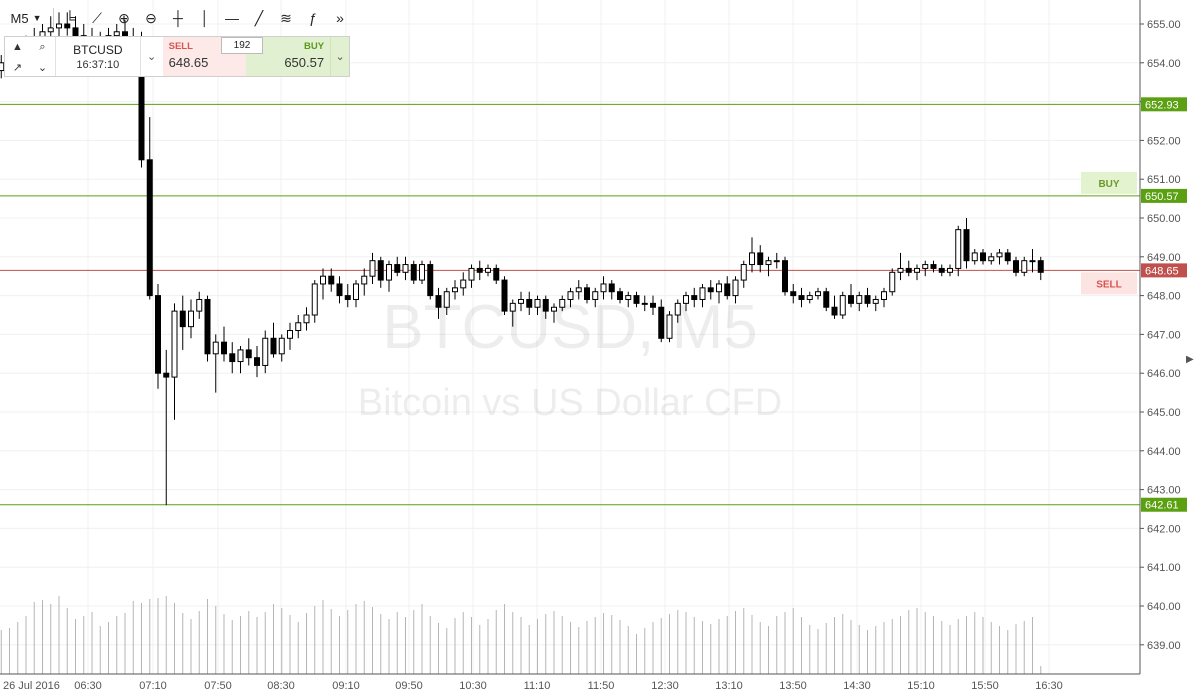 This screenshot has width=1194, height=694. Describe the element at coordinates (1109, 283) in the screenshot. I see `trade-tag-bg` at that location.